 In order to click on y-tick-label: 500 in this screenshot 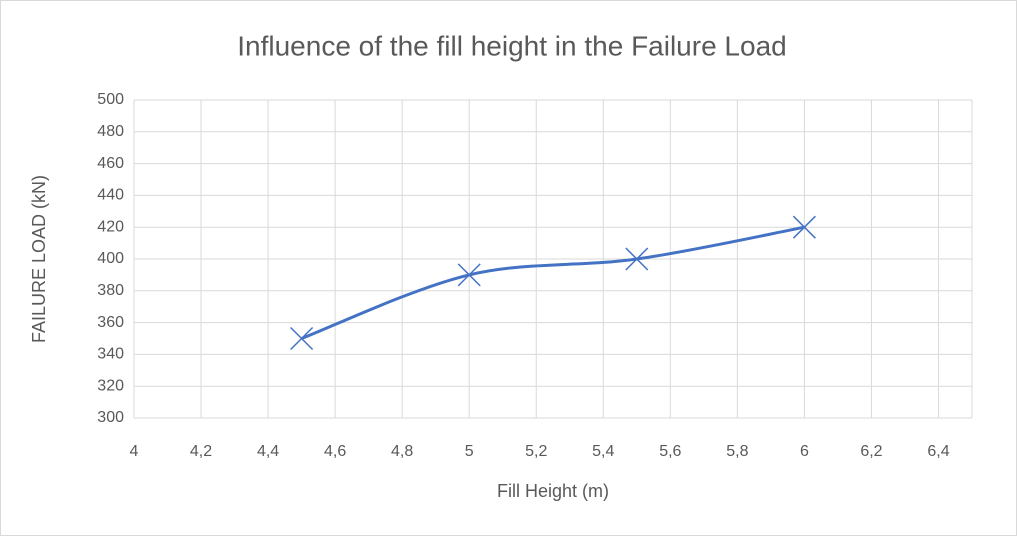, I will do `click(110, 99)`.